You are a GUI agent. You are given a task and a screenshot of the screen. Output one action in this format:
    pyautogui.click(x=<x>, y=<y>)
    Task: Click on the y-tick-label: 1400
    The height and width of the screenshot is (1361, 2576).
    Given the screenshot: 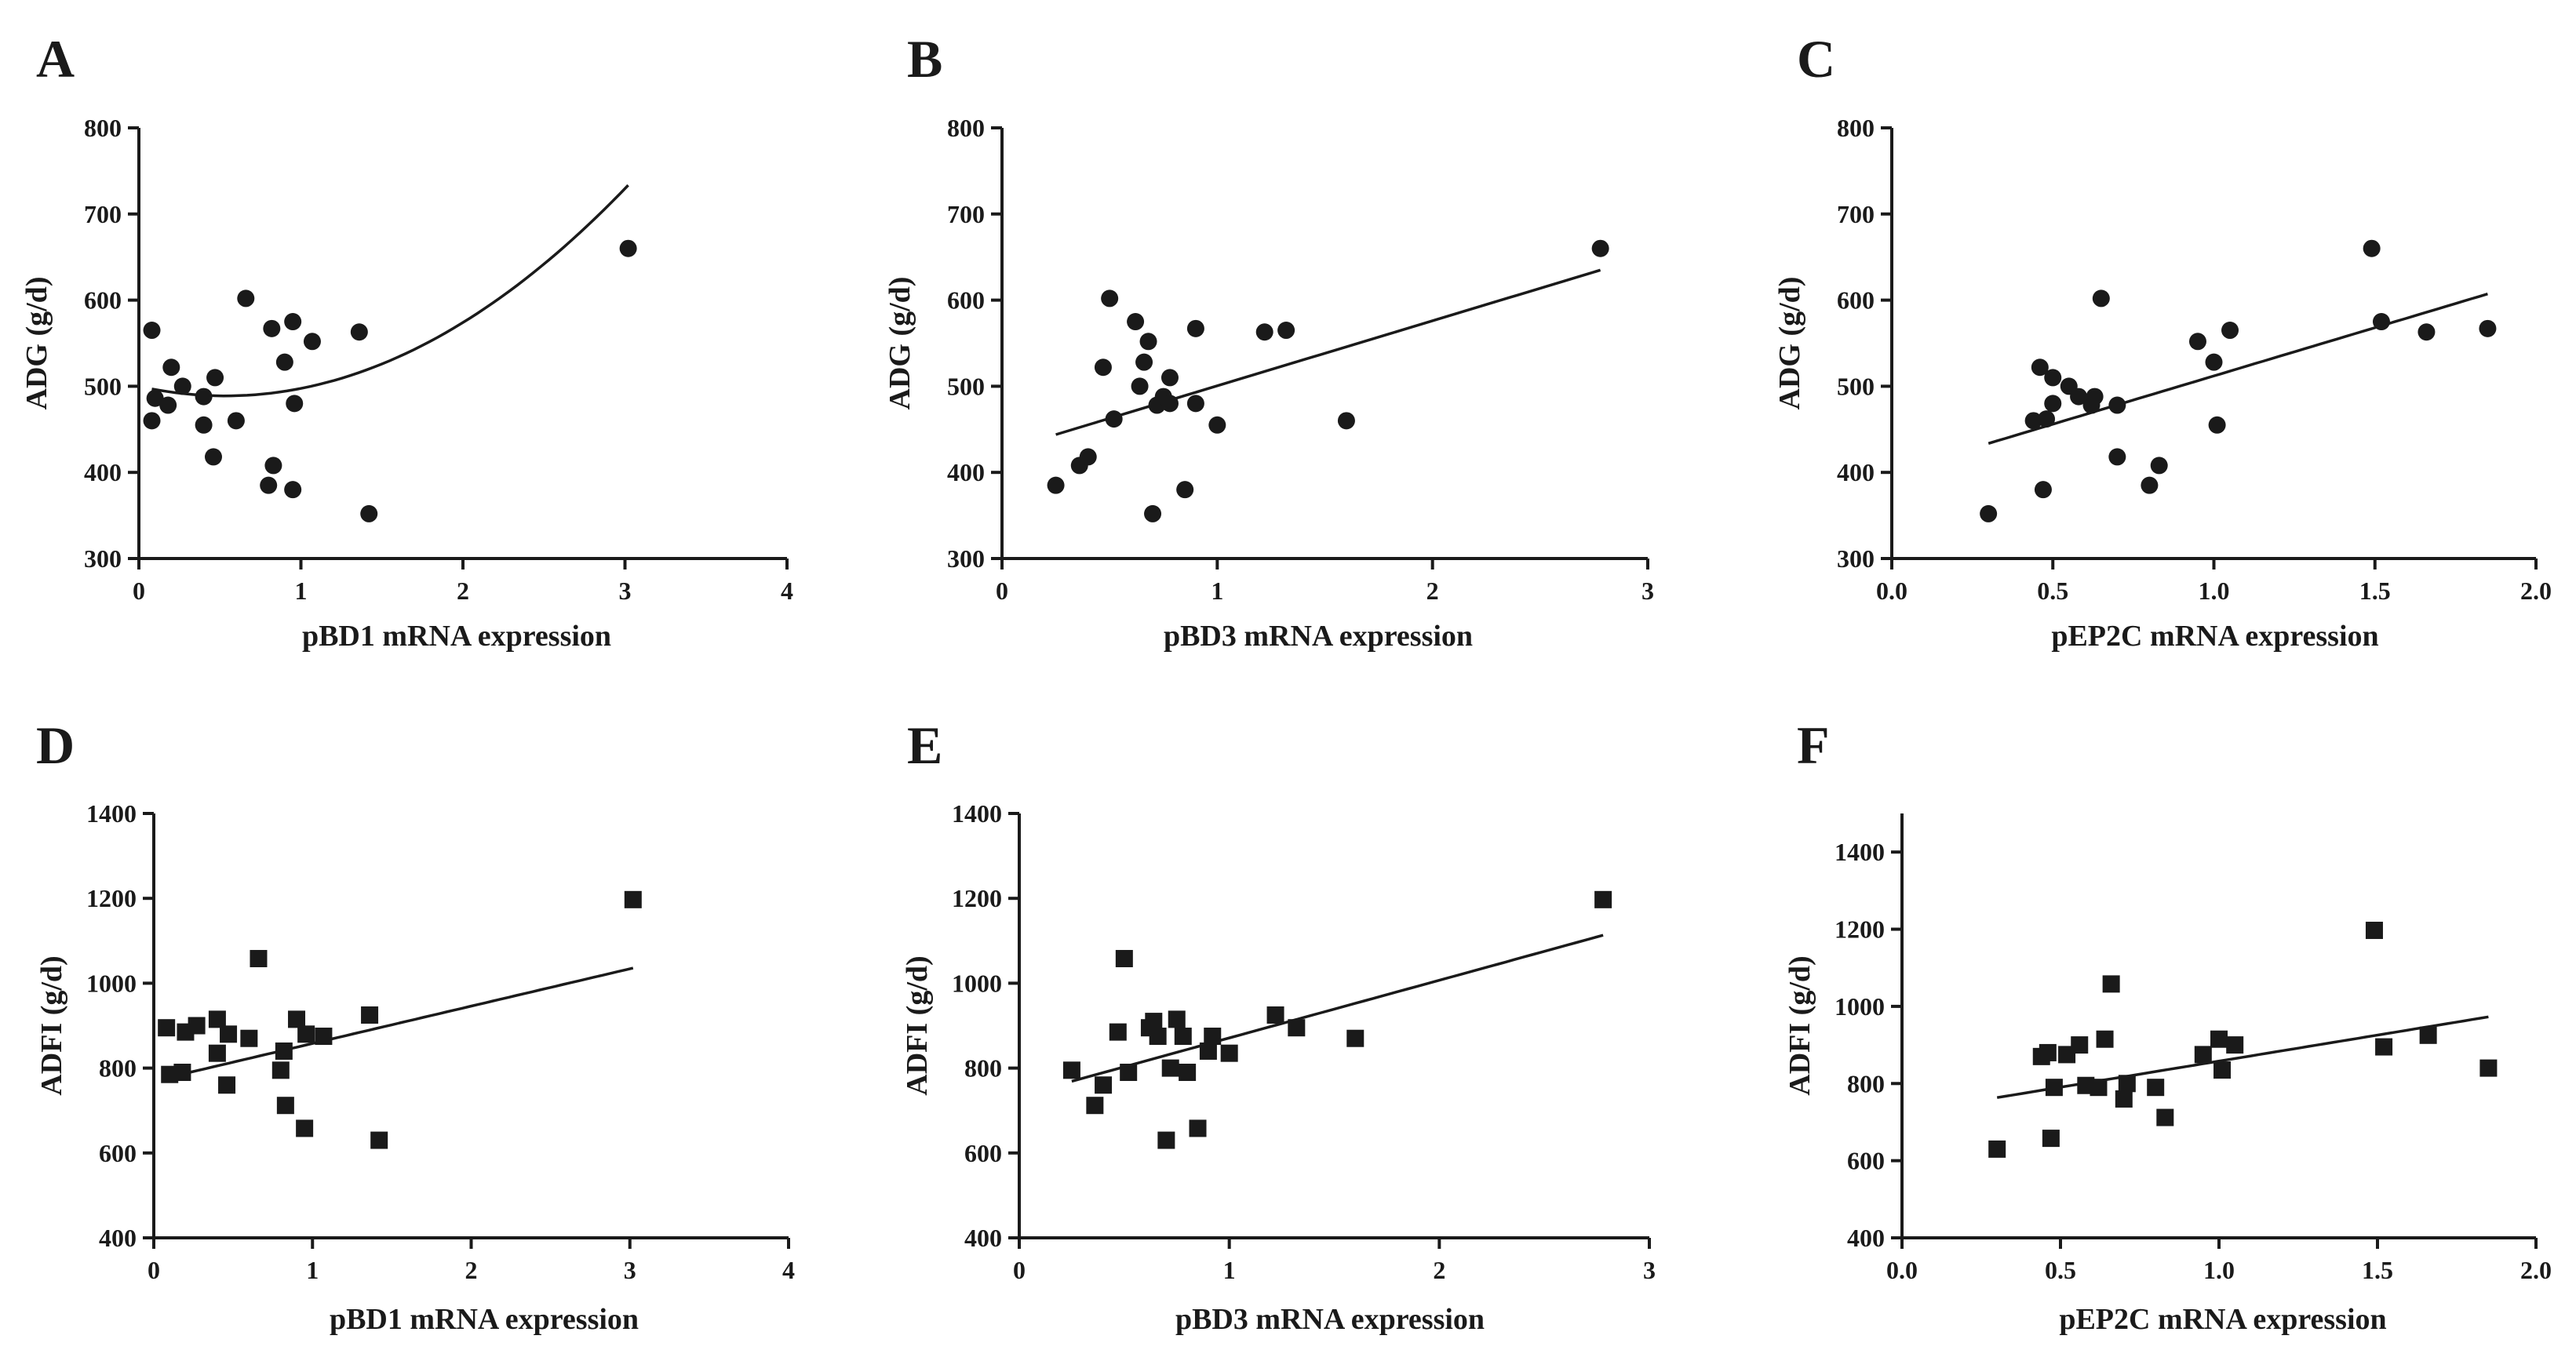 What is the action you would take?
    pyautogui.click(x=977, y=813)
    